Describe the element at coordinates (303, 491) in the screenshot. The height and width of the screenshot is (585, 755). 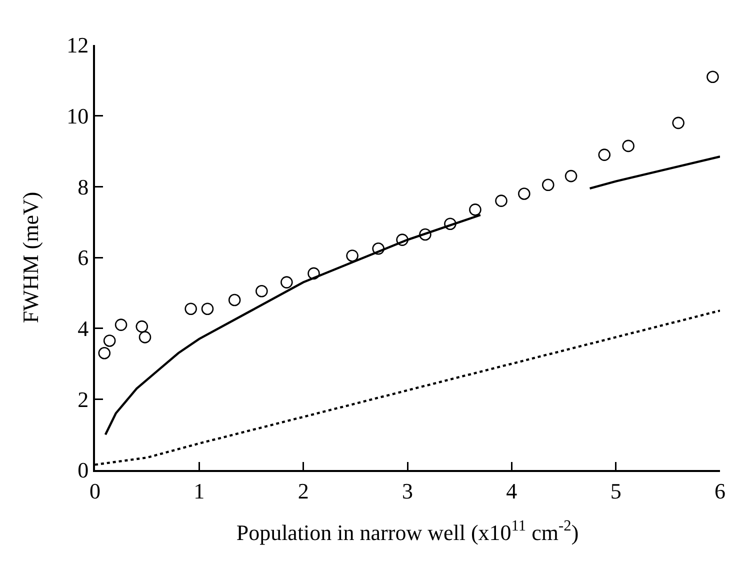
I see `x-tick-label: 2` at that location.